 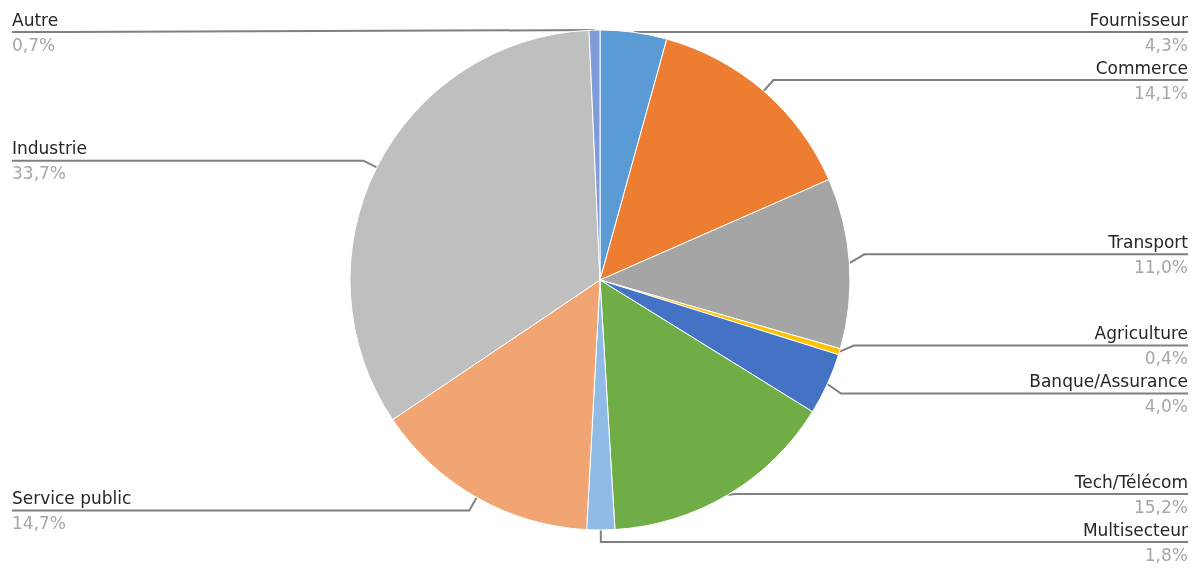 What do you see at coordinates (35, 19) in the screenshot?
I see `slice-label: Autre` at bounding box center [35, 19].